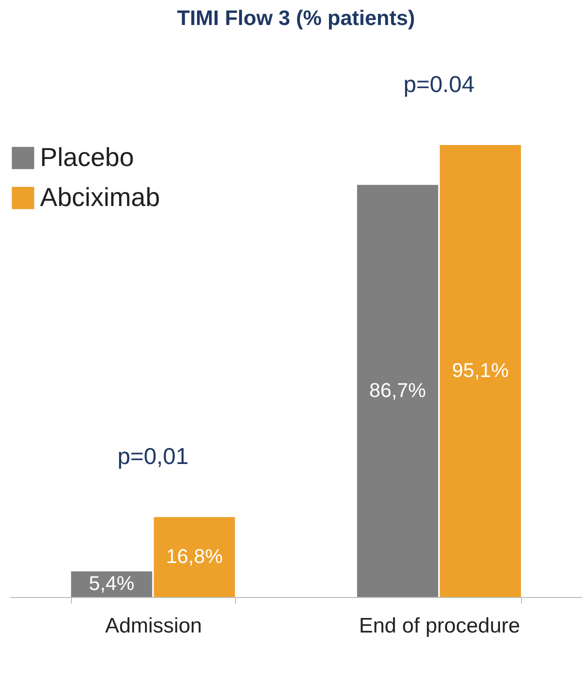 The height and width of the screenshot is (692, 582). I want to click on data-label: 86,7%, so click(397, 391).